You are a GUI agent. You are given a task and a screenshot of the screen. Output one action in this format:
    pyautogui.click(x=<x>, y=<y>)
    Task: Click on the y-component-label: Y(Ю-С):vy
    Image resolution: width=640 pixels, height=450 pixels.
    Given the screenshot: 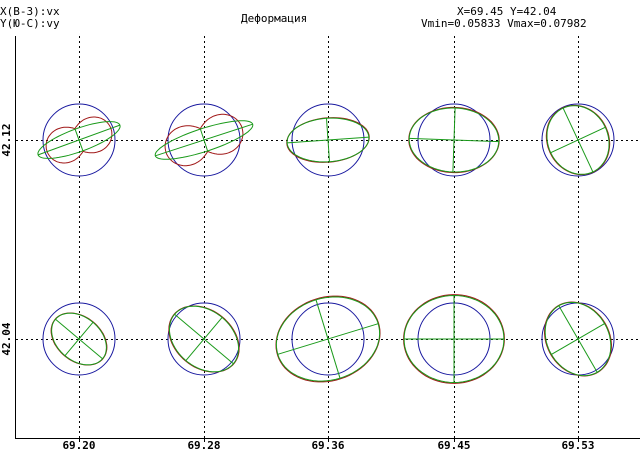 What is the action you would take?
    pyautogui.click(x=30, y=23)
    